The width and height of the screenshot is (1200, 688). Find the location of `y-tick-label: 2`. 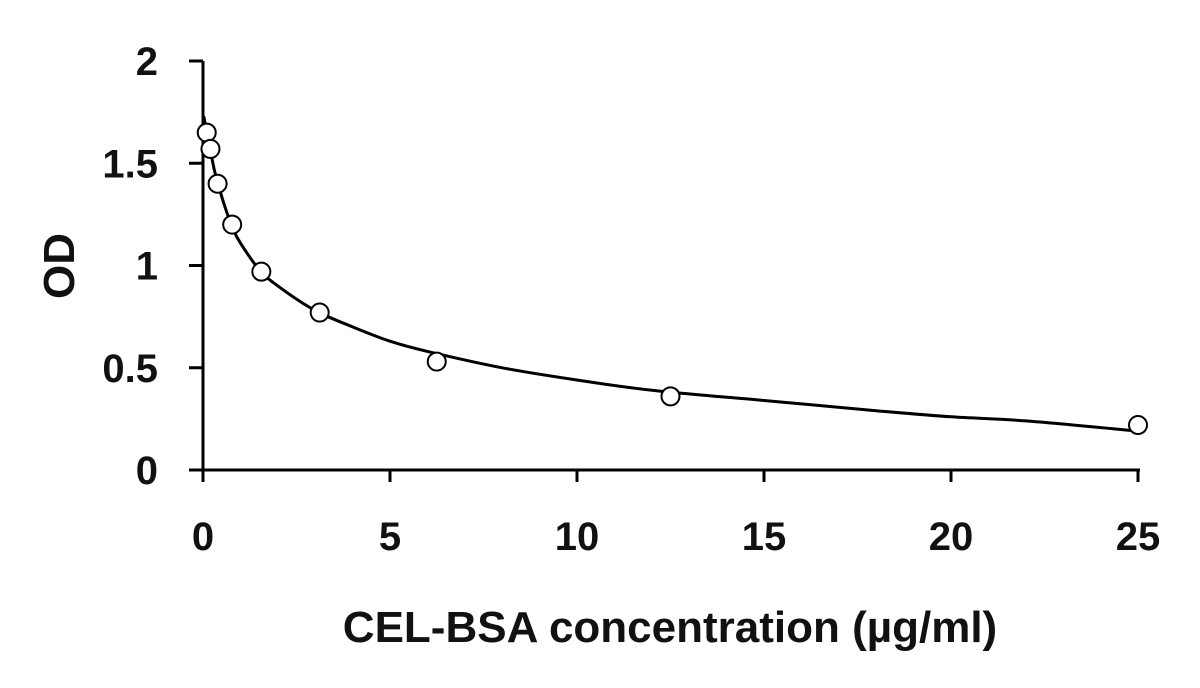

y-tick-label: 2 is located at coordinates (147, 62).